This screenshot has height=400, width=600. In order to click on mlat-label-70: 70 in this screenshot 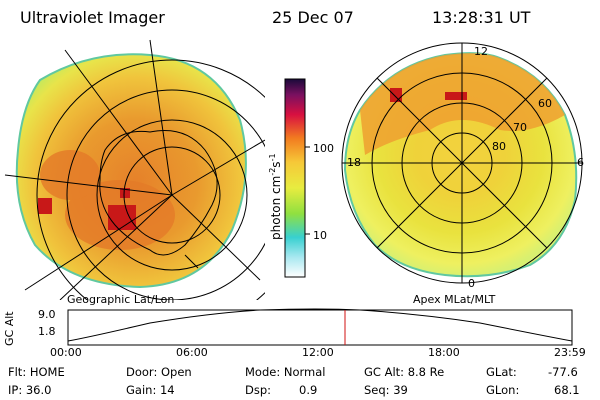, I will do `click(520, 127)`.